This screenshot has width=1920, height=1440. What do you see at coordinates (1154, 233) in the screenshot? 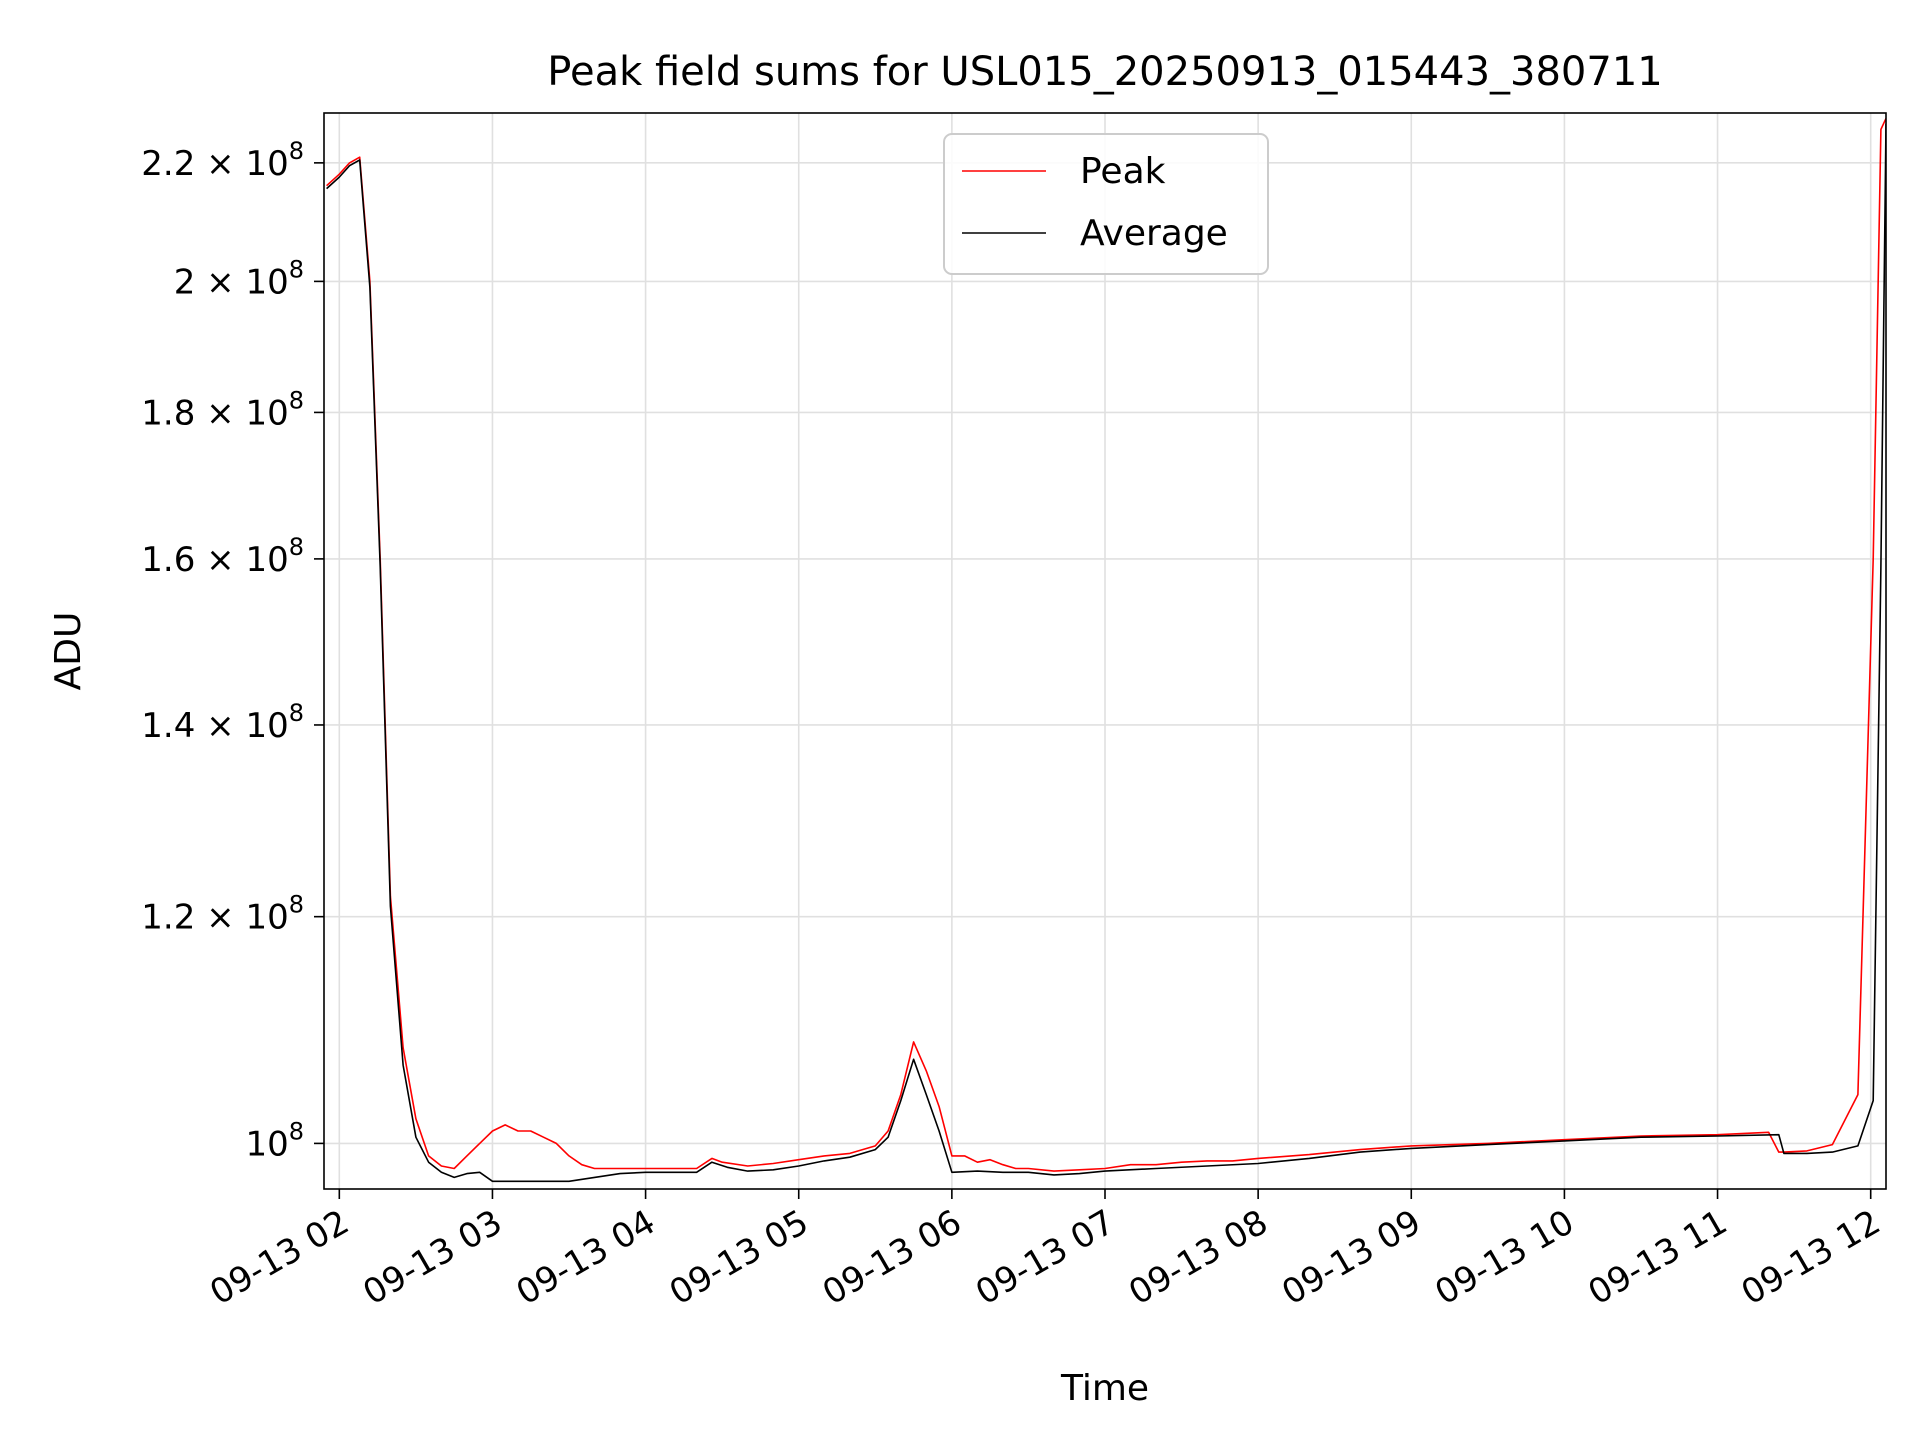
I see `legend-label-average: Average` at bounding box center [1154, 233].